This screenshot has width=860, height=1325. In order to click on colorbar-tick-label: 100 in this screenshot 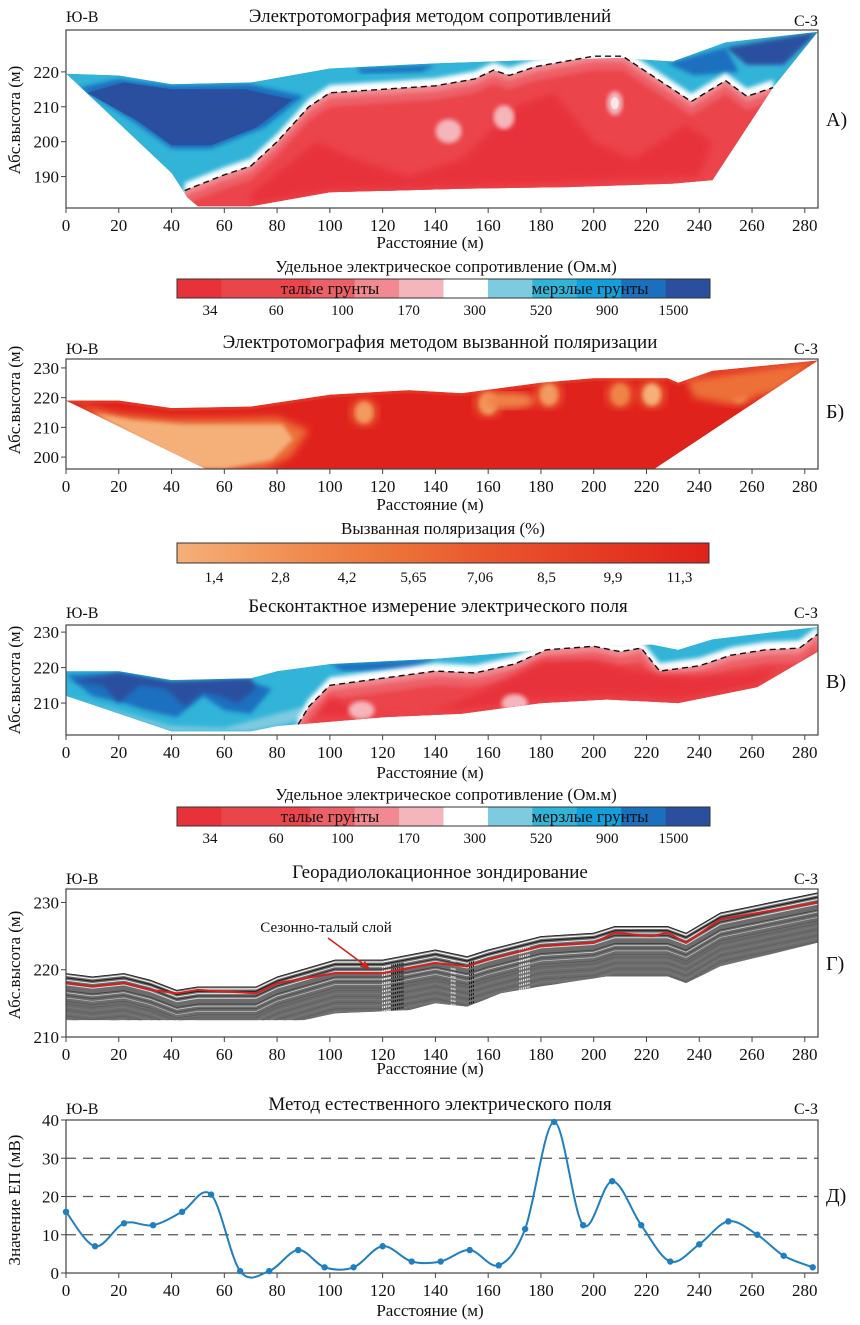, I will do `click(342, 311)`.